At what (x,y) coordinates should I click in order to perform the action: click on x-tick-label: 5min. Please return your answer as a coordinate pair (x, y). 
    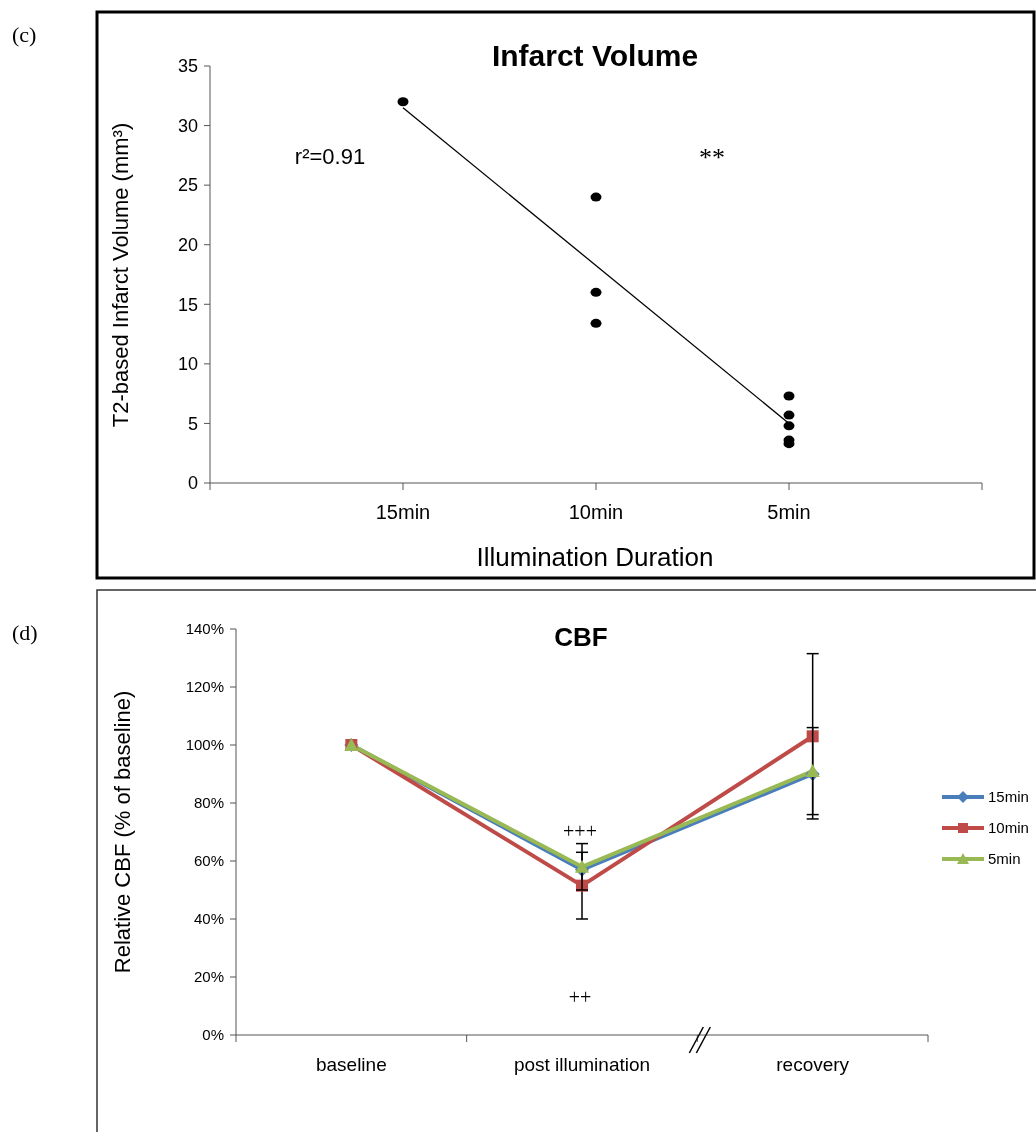
    Looking at the image, I should click on (789, 512).